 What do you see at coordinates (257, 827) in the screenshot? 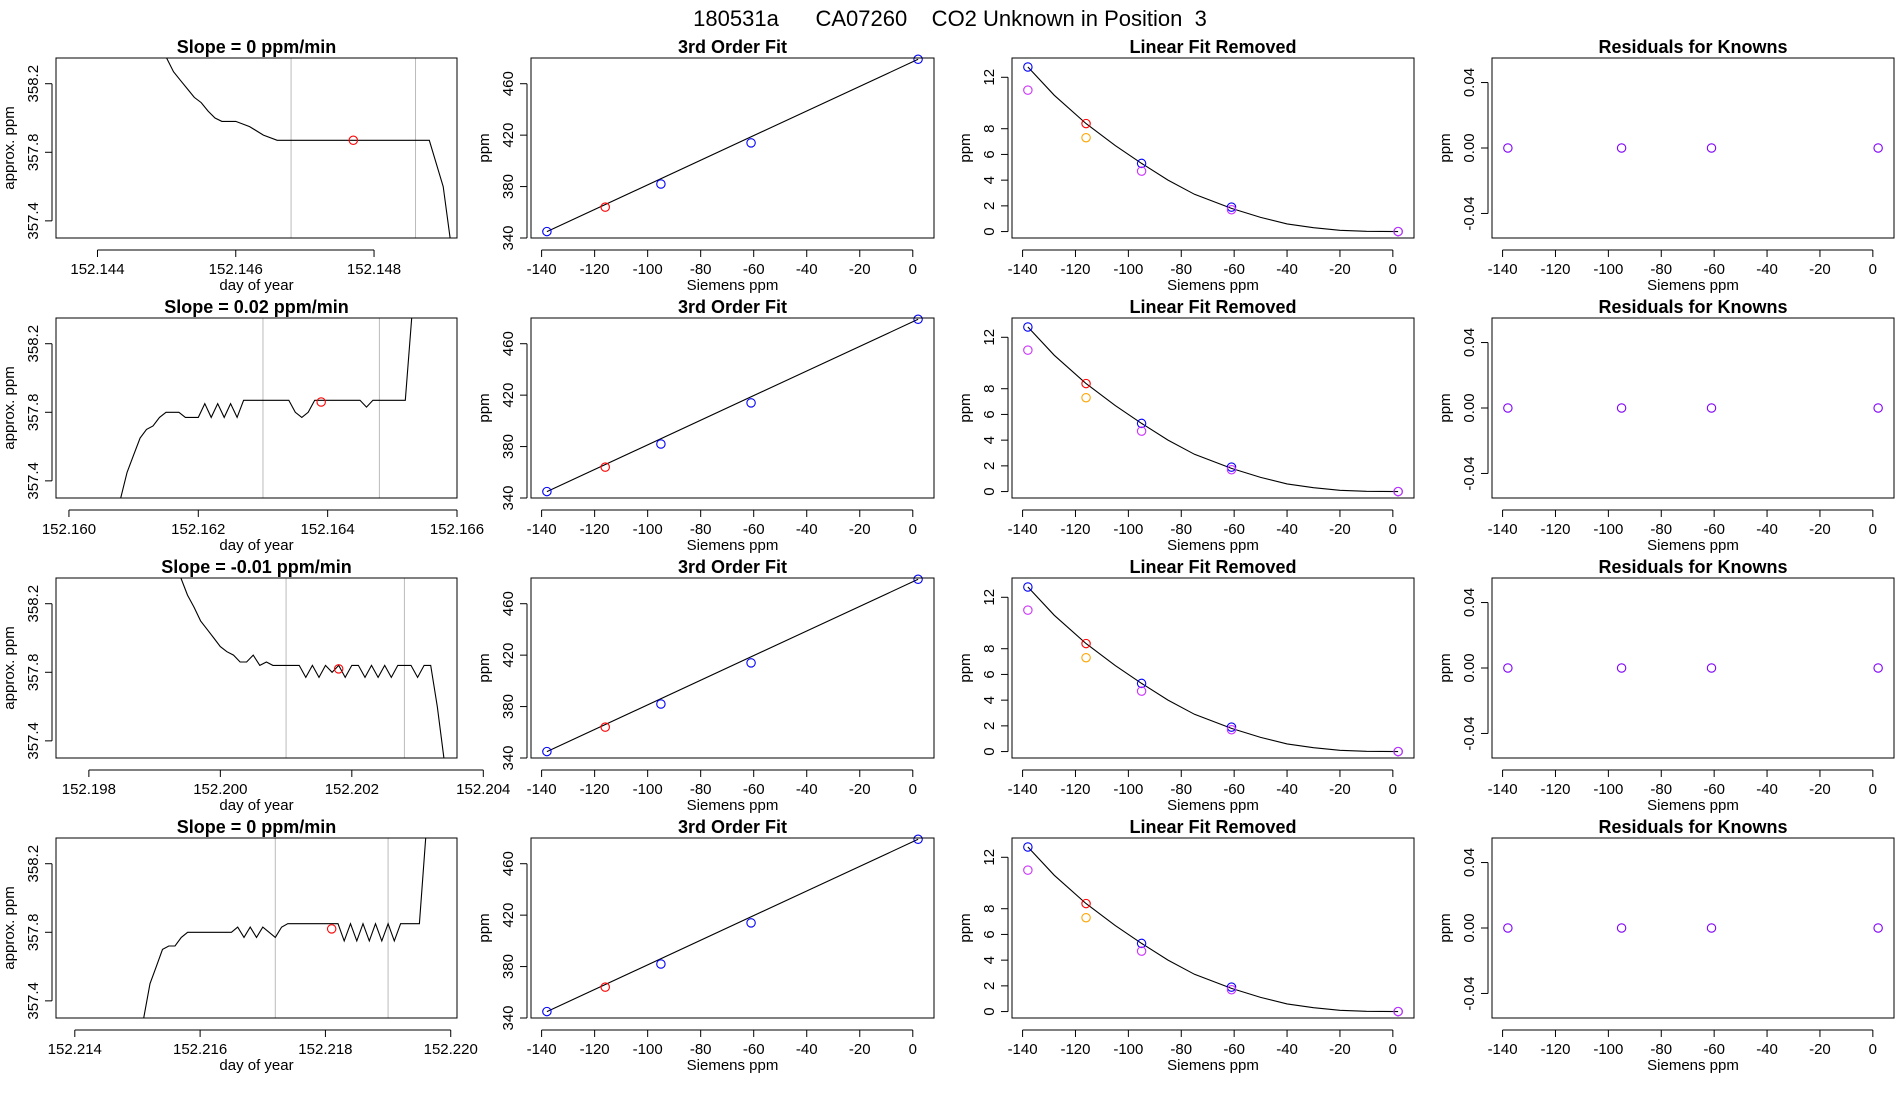
I see `chart-title: Slope = 0 ppm/min` at bounding box center [257, 827].